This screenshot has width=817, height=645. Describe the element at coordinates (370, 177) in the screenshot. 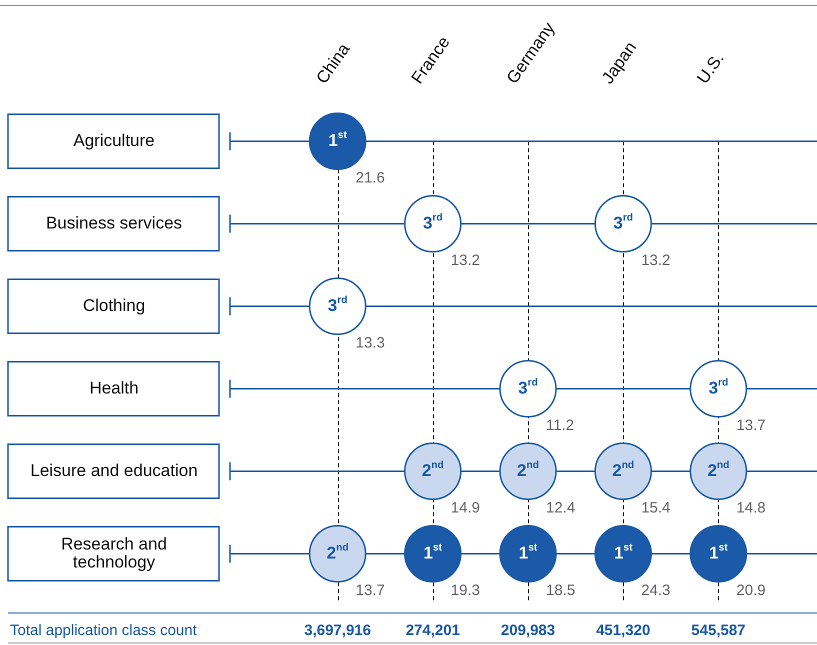

I see `data-label: 21.6` at that location.